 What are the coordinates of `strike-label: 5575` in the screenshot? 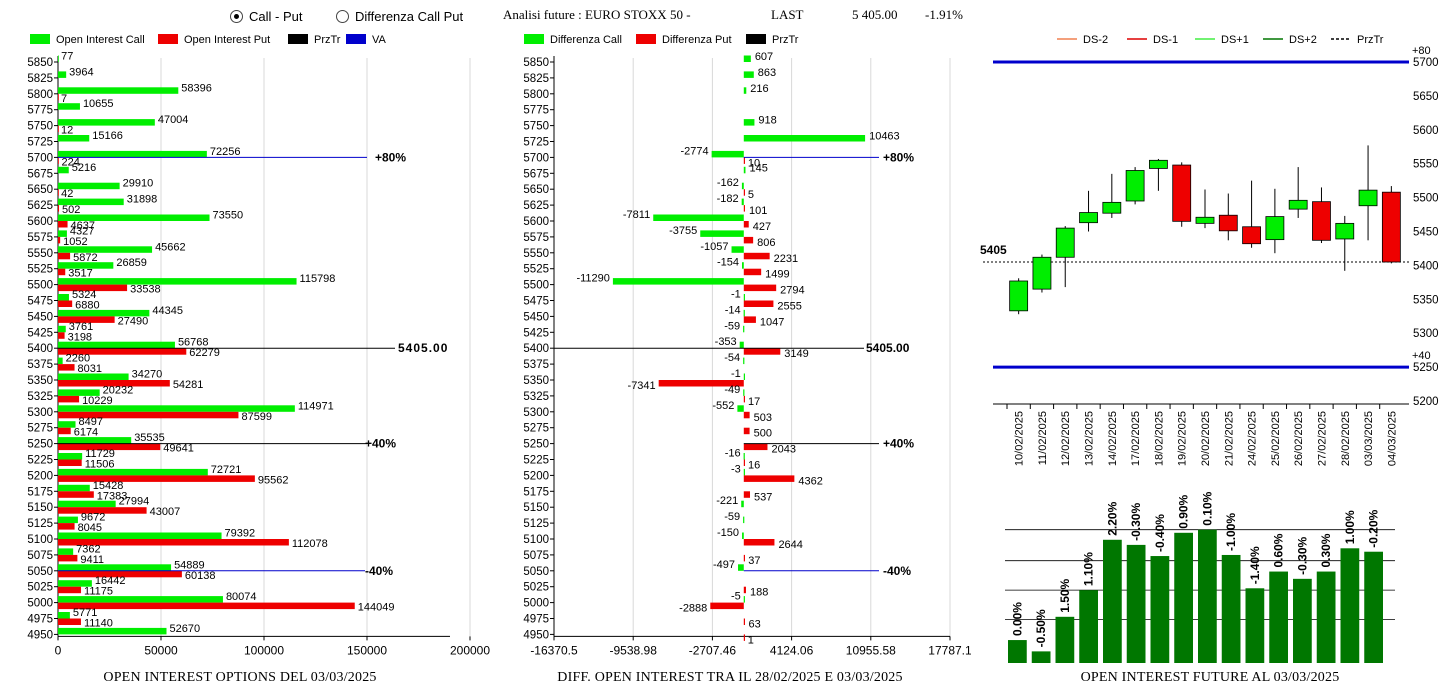 It's located at (40, 238).